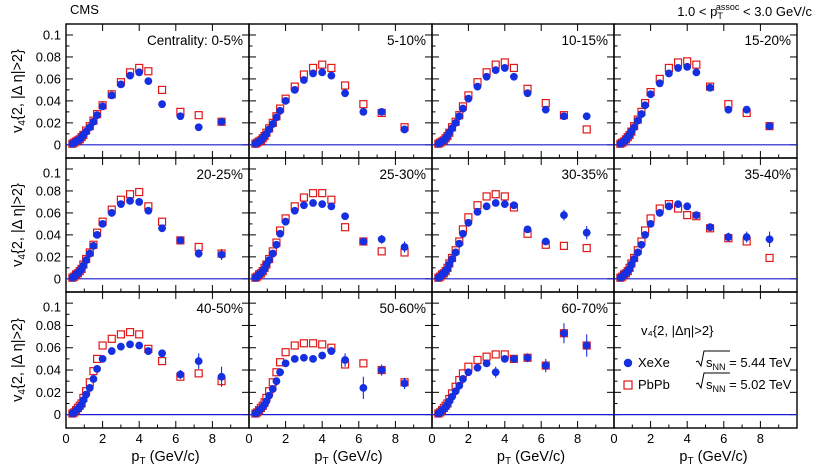 This screenshot has width=830, height=472. Describe the element at coordinates (406, 40) in the screenshot. I see `centrality-label: 5-10%` at that location.